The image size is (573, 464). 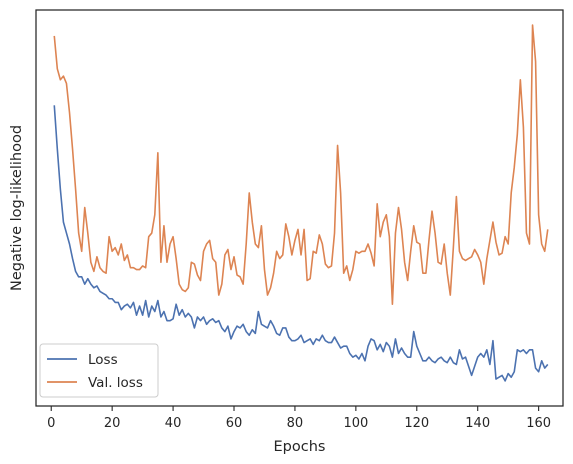 I want to click on x-tick-label: 0, so click(x=51, y=423).